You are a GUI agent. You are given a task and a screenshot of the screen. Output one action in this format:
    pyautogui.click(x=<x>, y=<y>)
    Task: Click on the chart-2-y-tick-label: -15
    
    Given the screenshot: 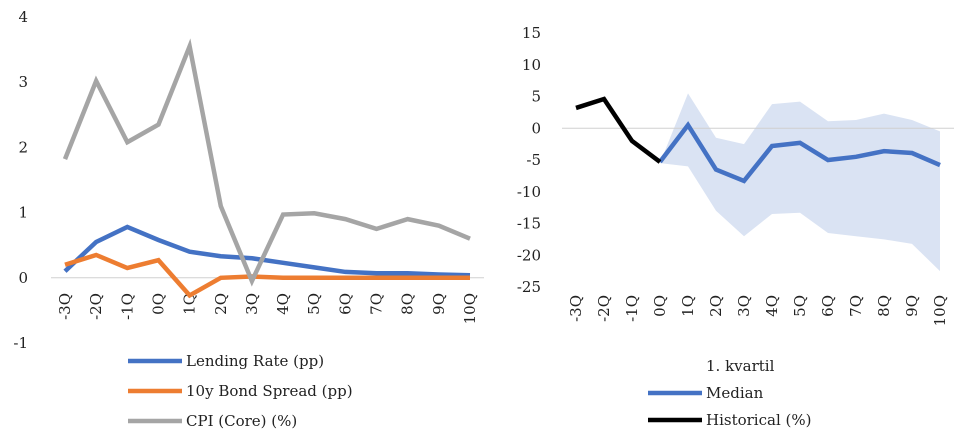 What is the action you would take?
    pyautogui.click(x=529, y=224)
    